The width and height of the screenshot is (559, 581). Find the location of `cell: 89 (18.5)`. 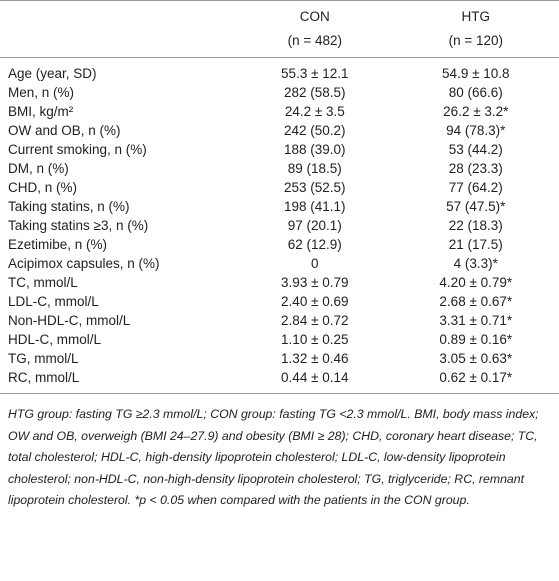

cell: 89 (18.5) is located at coordinates (314, 168).